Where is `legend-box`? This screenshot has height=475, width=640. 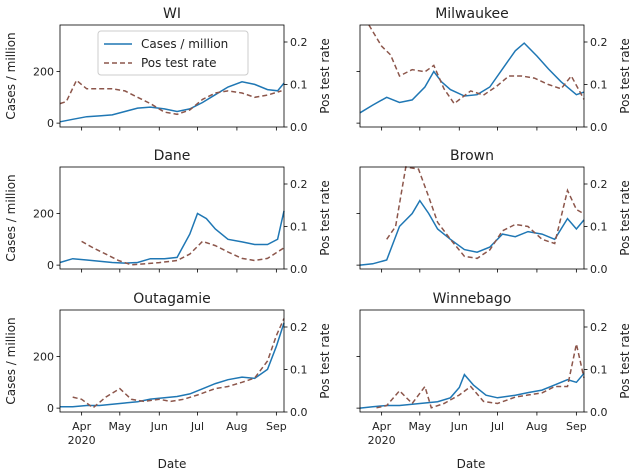 legend-box is located at coordinates (173, 53).